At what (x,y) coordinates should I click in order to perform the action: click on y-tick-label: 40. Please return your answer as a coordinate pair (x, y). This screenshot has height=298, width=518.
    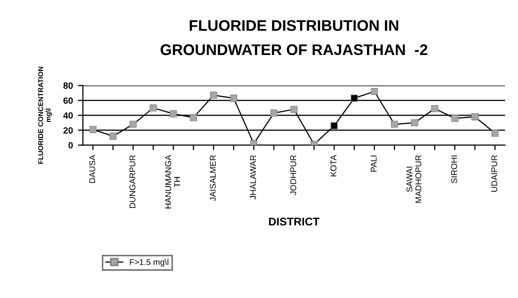
    Looking at the image, I should click on (68, 115).